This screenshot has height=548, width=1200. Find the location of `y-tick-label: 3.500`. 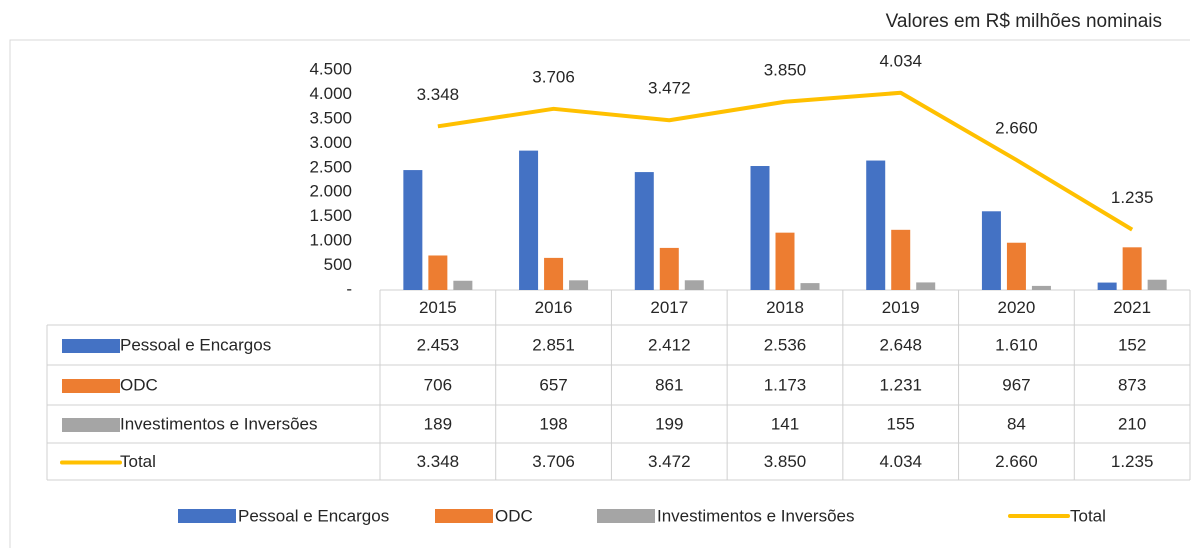

y-tick-label: 3.500 is located at coordinates (330, 117).